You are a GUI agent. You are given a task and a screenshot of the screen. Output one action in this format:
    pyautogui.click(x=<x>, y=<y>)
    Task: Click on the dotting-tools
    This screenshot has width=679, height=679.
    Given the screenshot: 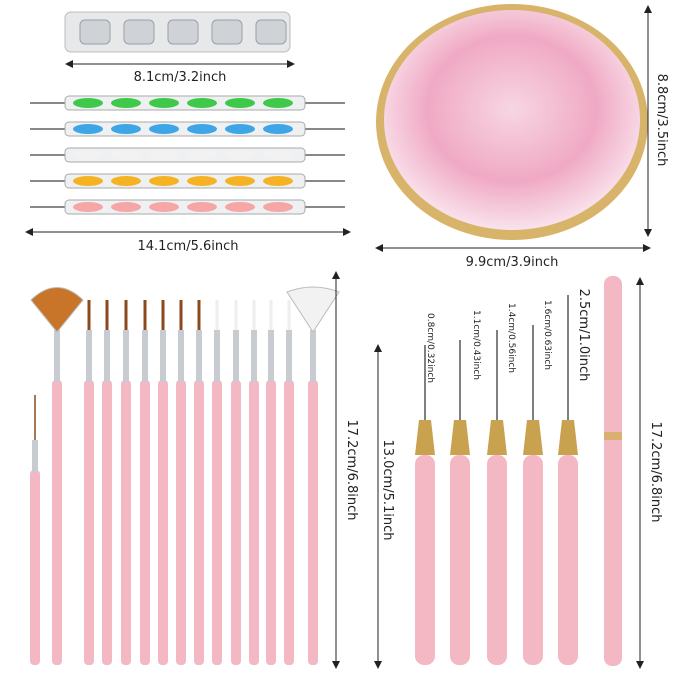 What is the action you would take?
    pyautogui.click(x=187, y=155)
    